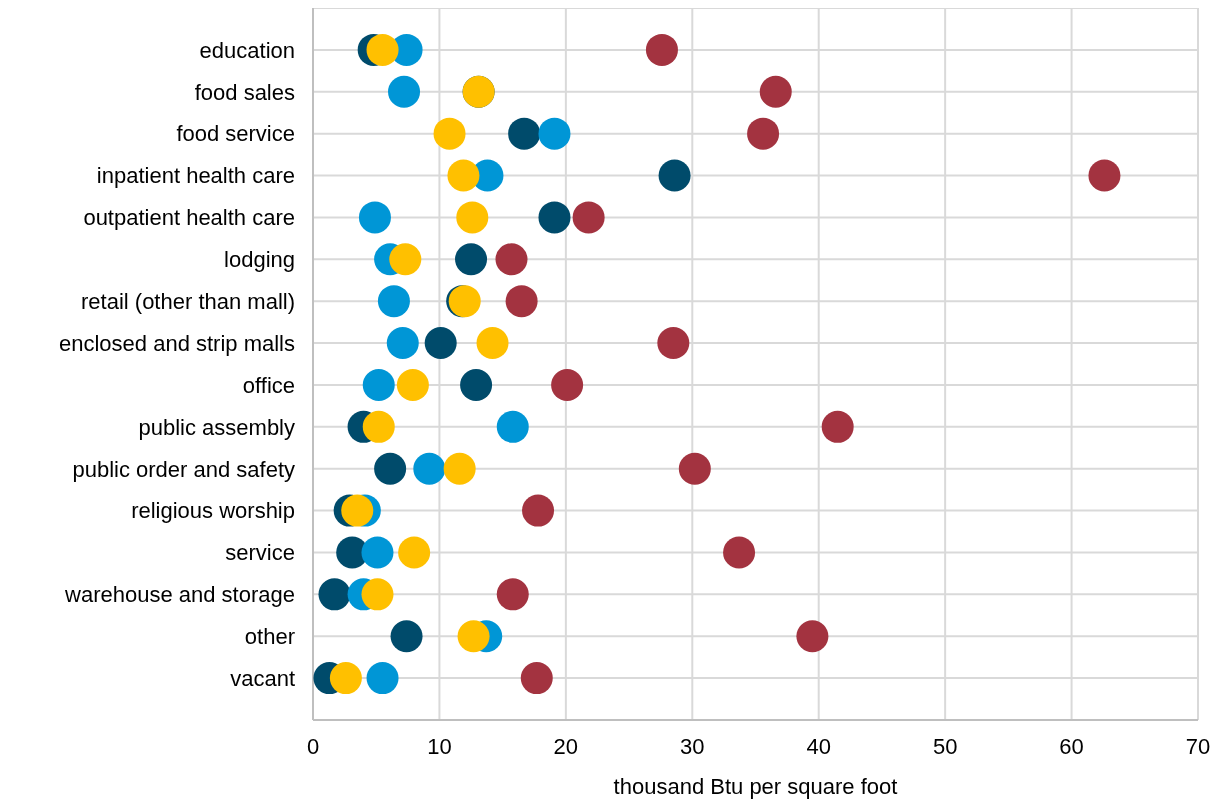  Describe the element at coordinates (195, 176) in the screenshot. I see `y-tick-label: inpatient health care` at that location.